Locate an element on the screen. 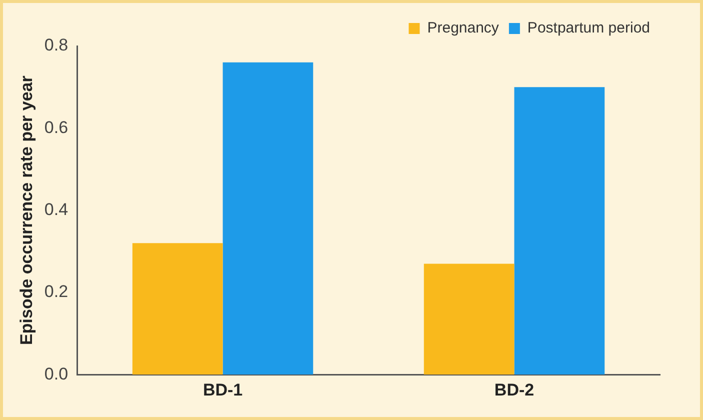 Image resolution: width=703 pixels, height=420 pixels. legend-label: Postpartum period is located at coordinates (588, 28).